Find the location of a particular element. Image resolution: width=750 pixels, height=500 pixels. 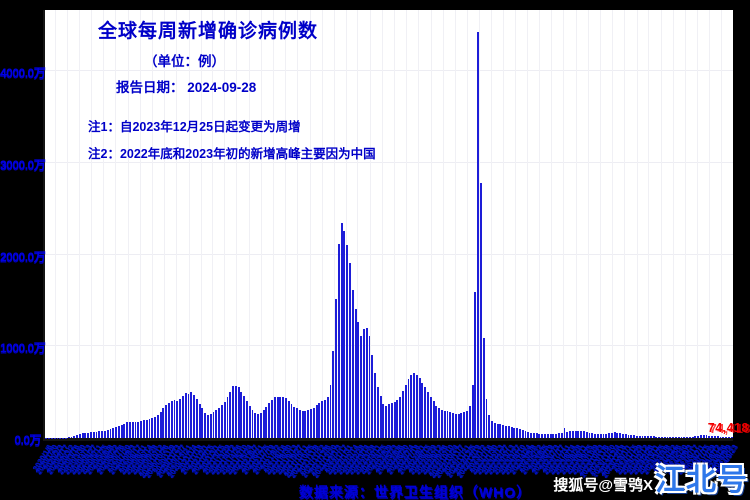

note-2: 注2：2022年底和2023年初的新增高峰主要因为中国 is located at coordinates (232, 154).